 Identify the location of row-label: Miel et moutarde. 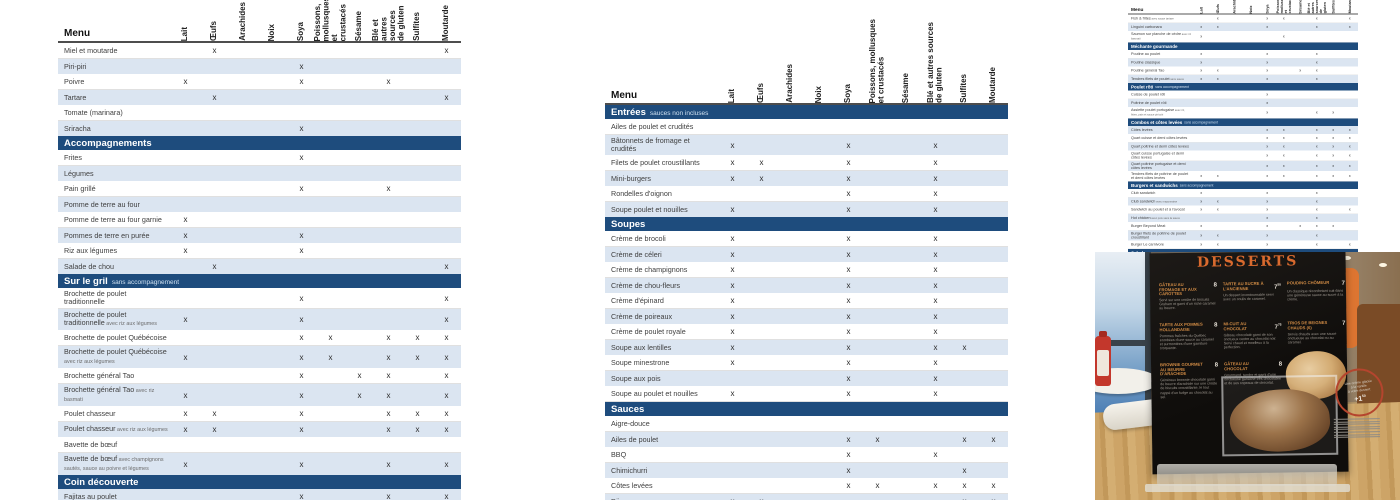
(91, 50).